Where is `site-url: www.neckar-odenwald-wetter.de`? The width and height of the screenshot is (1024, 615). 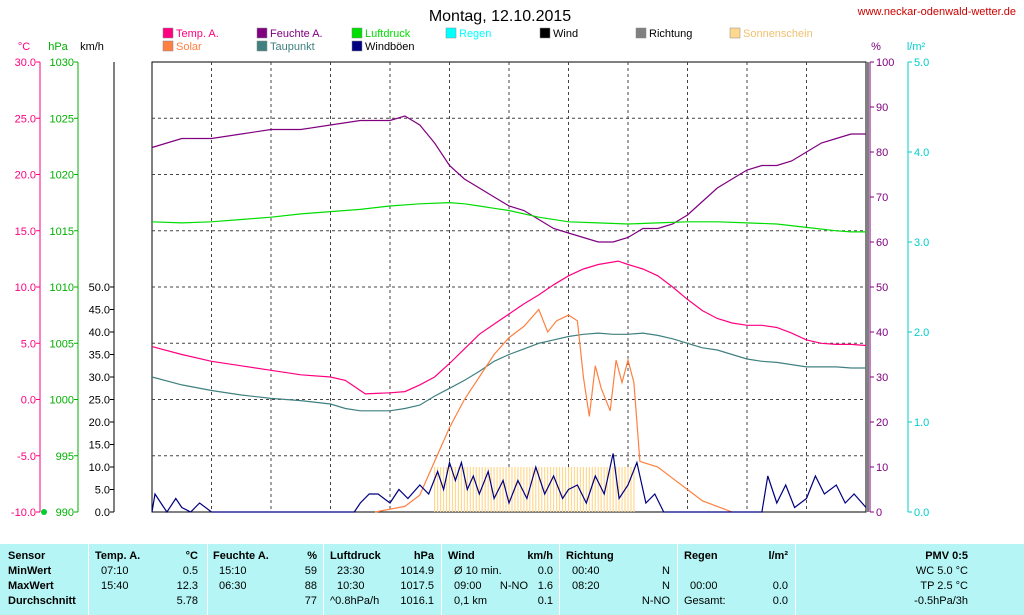 site-url: www.neckar-odenwald-wetter.de is located at coordinates (936, 12).